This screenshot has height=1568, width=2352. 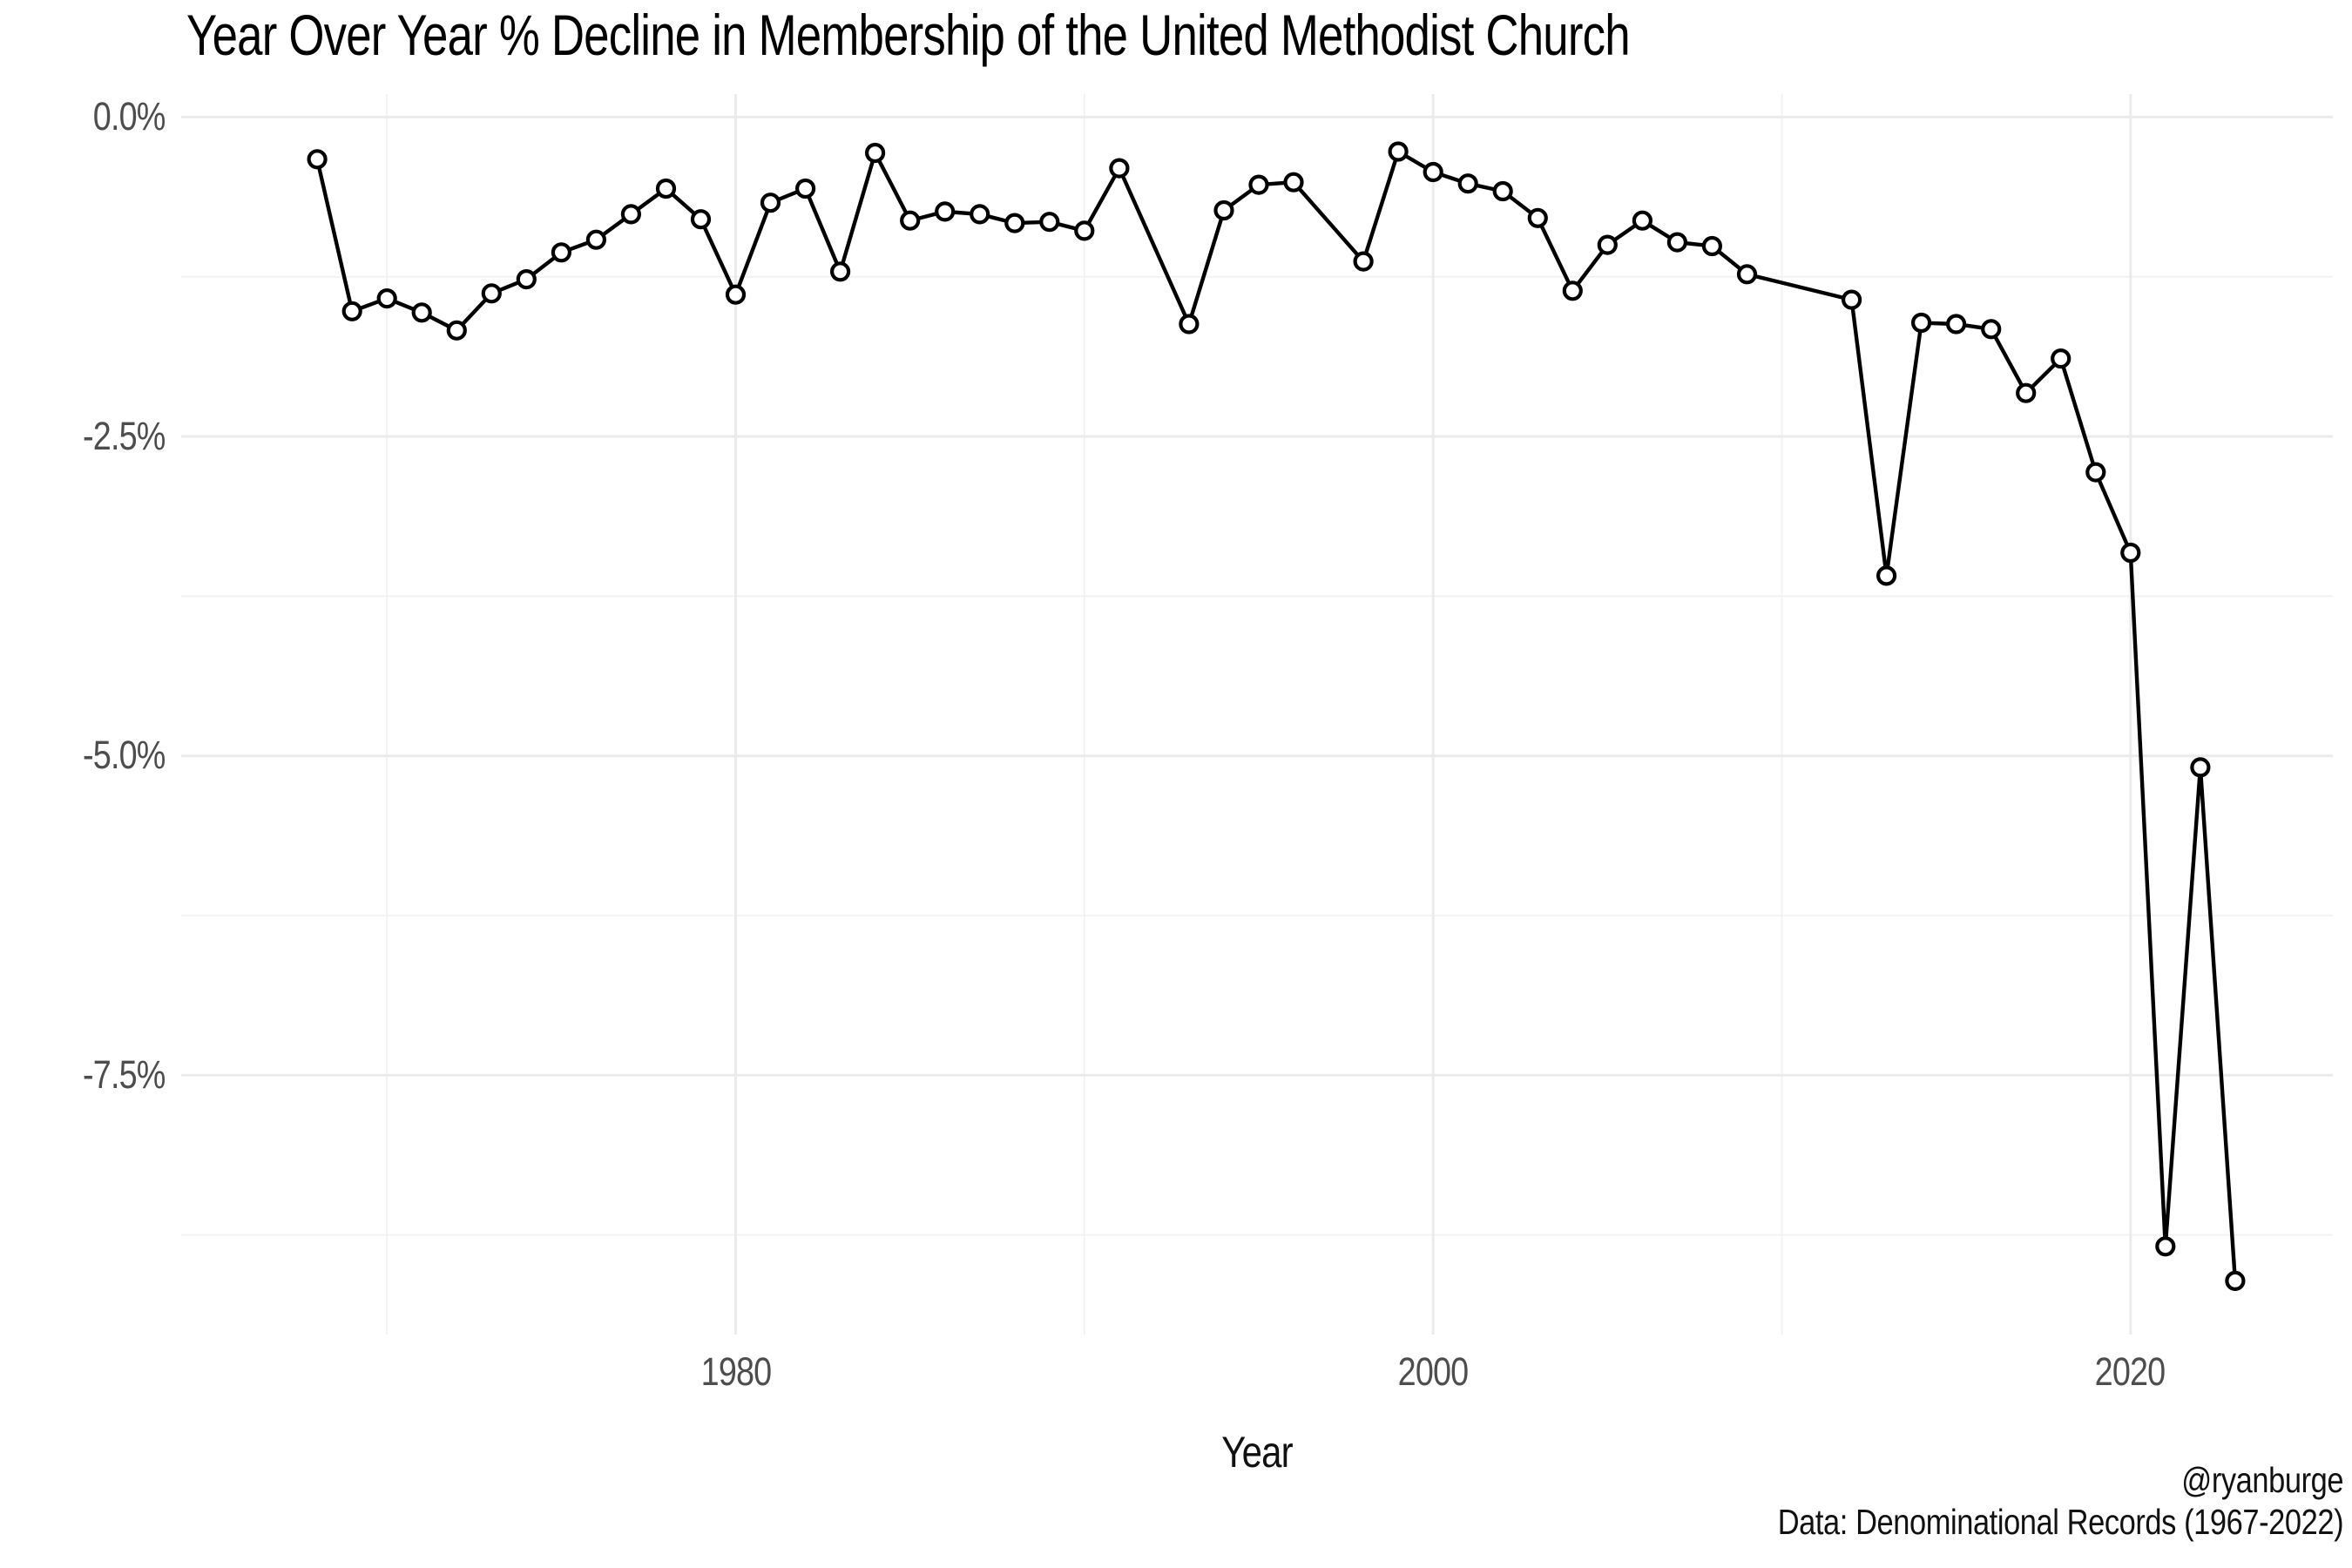 I want to click on y-tick-label-2: -5.0%, so click(x=125, y=755).